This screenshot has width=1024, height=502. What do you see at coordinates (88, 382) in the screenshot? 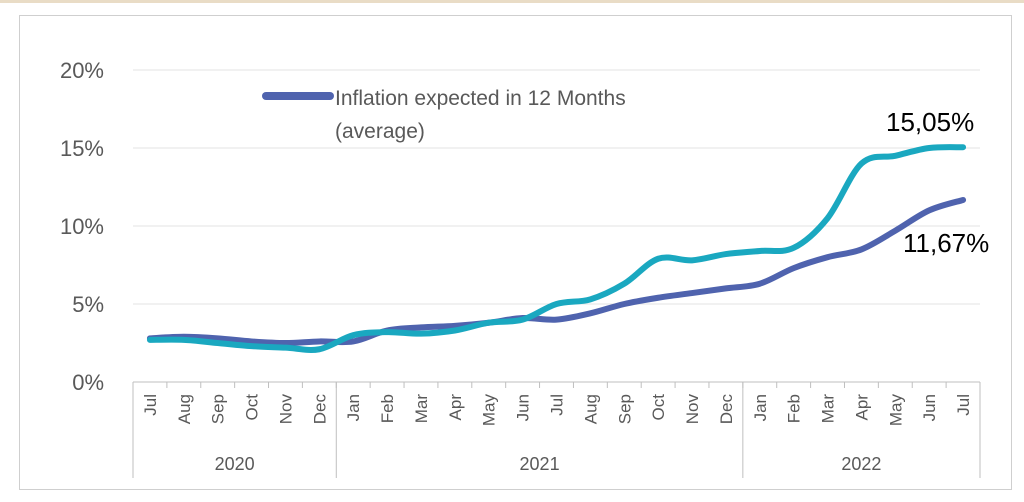
I see `y-tick-label: 0%` at bounding box center [88, 382].